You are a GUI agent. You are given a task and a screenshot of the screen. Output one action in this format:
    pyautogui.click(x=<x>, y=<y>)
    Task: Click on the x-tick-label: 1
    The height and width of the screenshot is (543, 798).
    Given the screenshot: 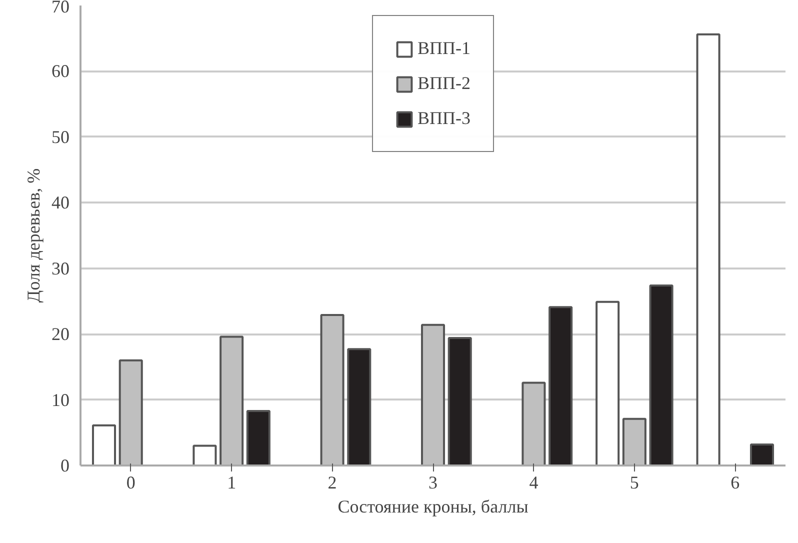 What is the action you would take?
    pyautogui.click(x=231, y=482)
    